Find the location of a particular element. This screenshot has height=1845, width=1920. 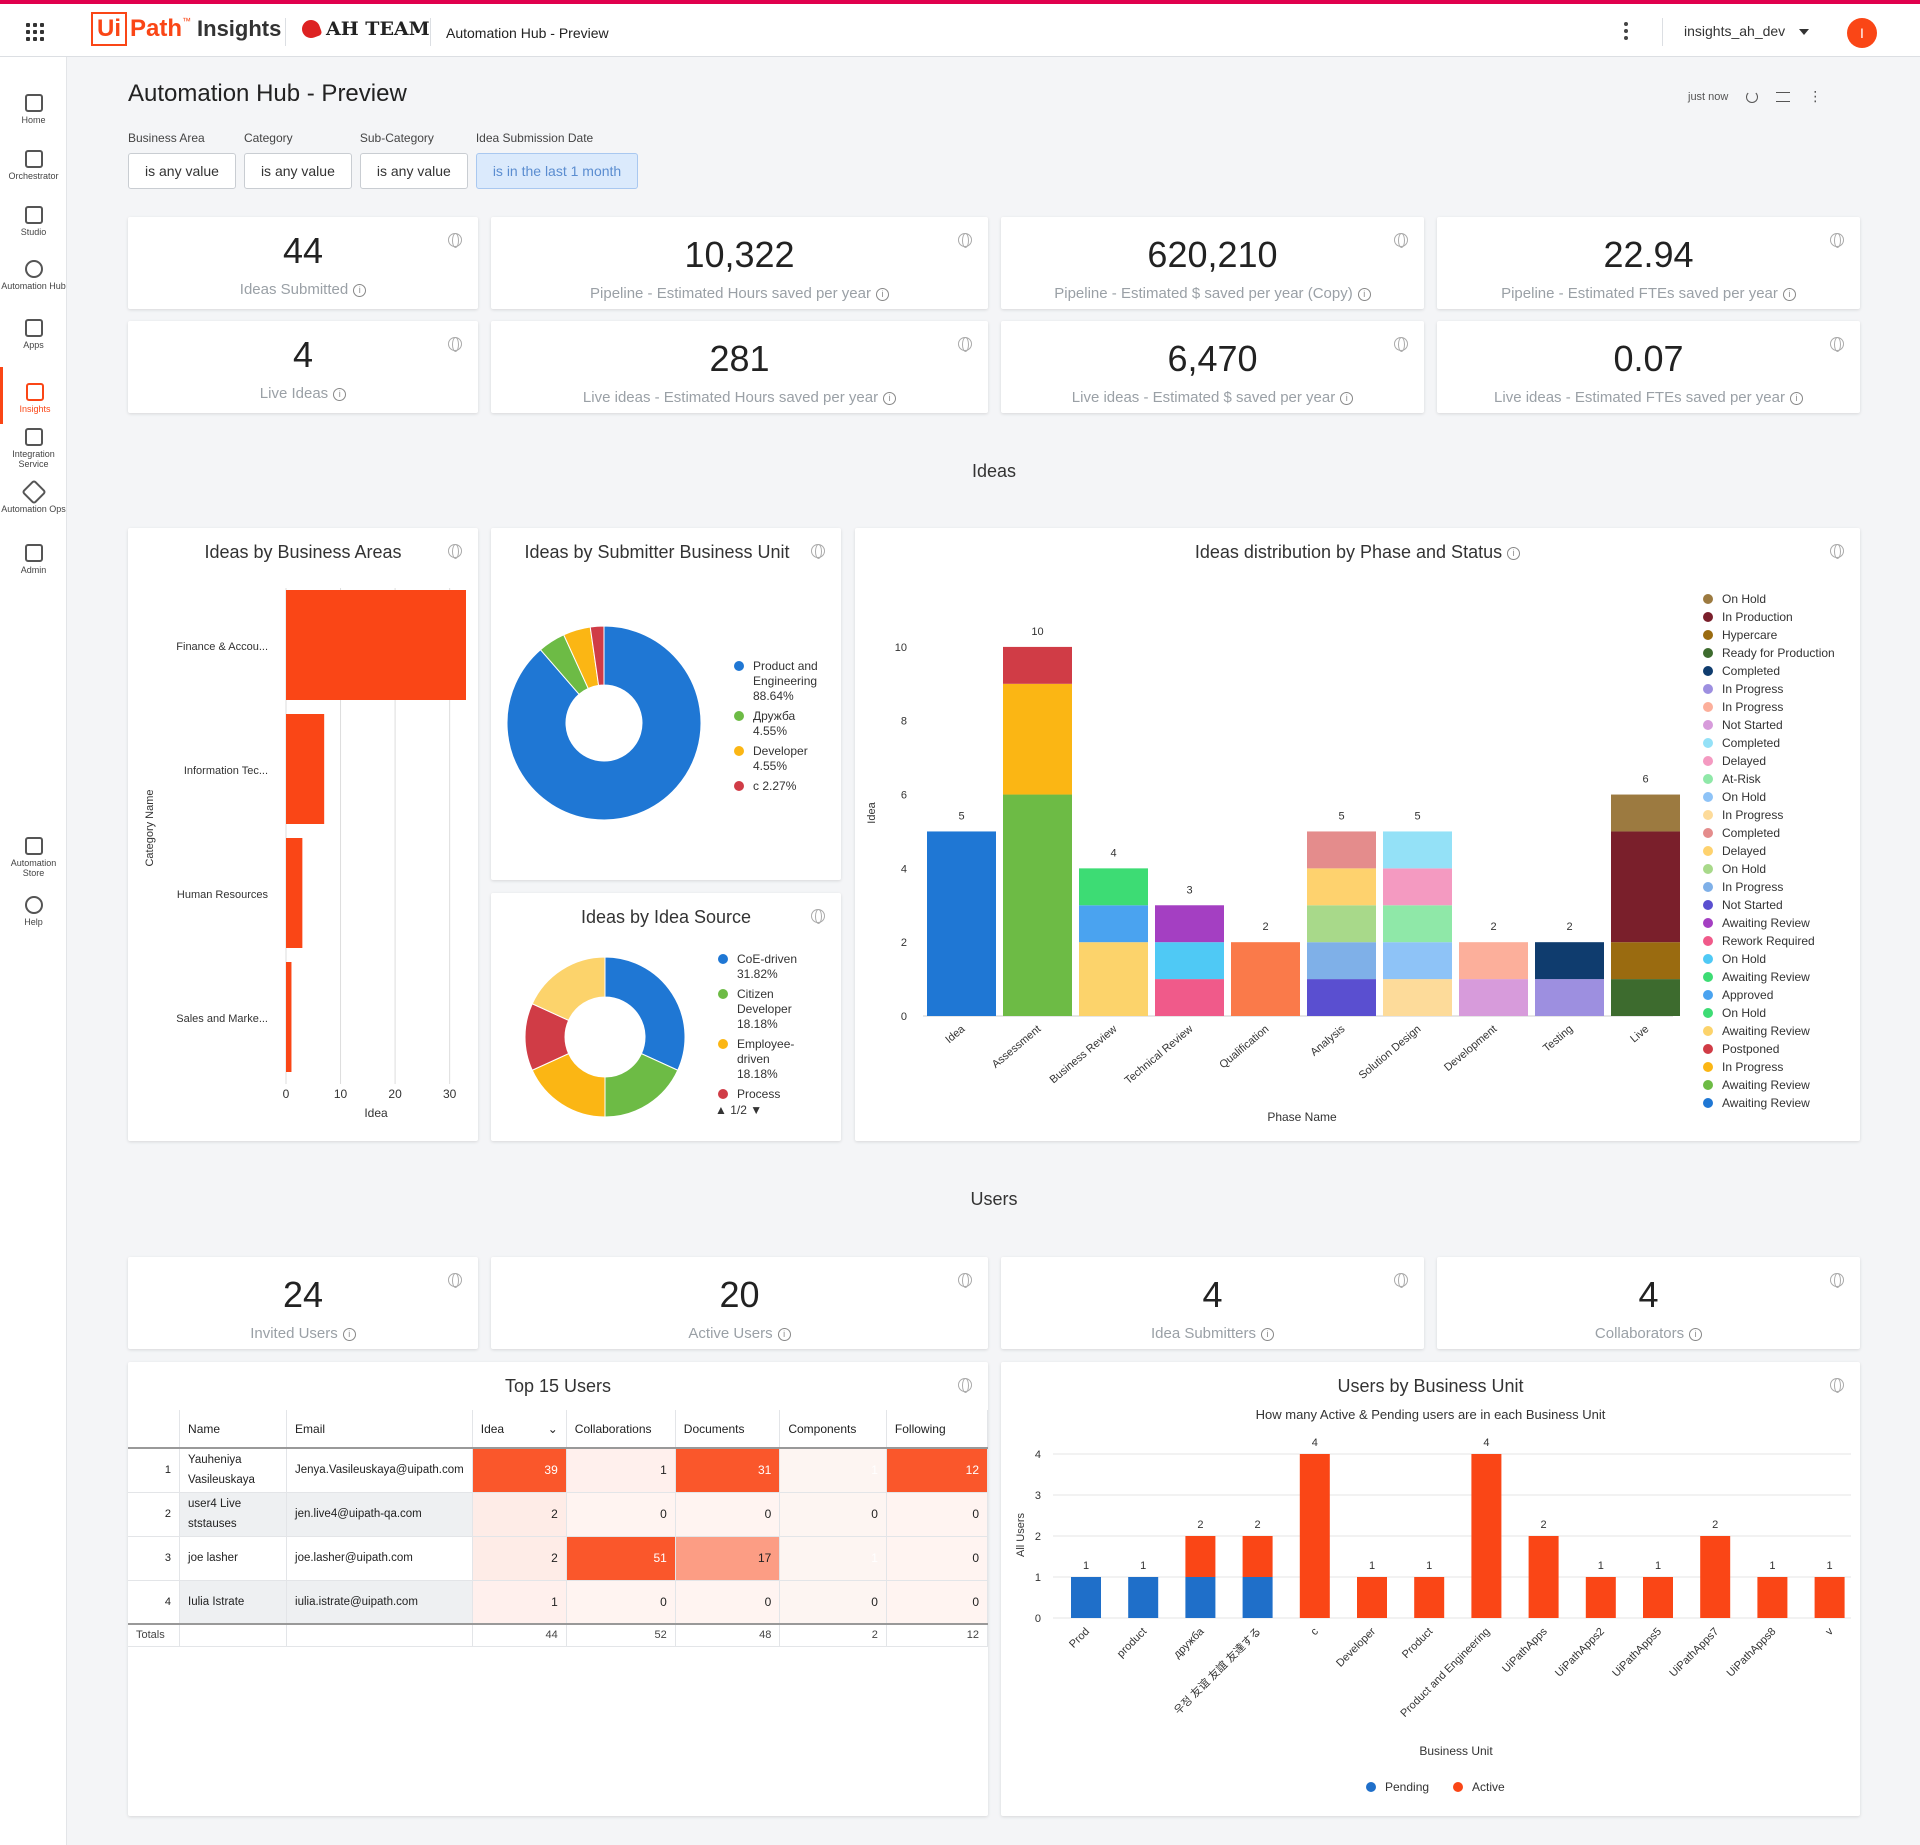

column-header-components: Components is located at coordinates (833, 1429).